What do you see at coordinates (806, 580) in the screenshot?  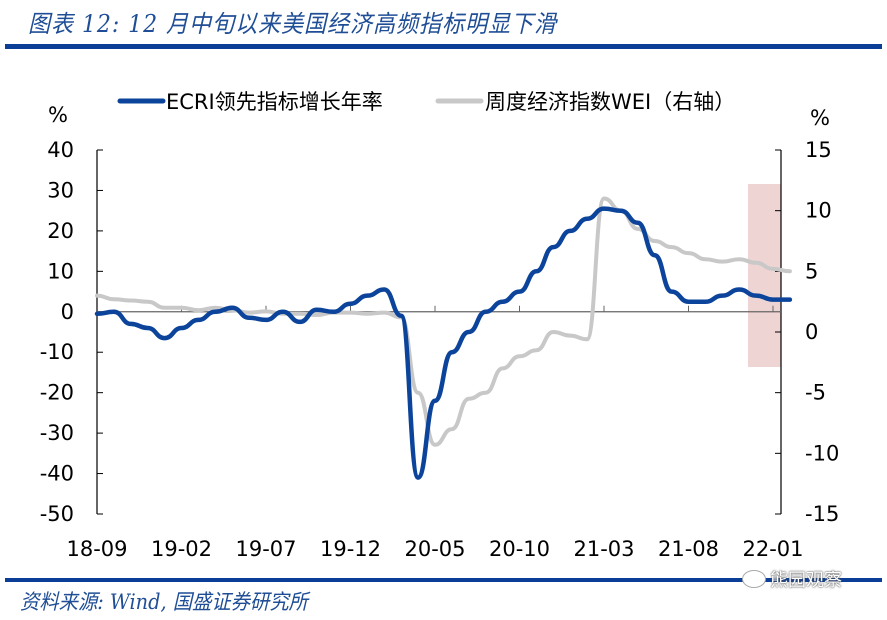 I see `watermark-text: 熊园观察` at bounding box center [806, 580].